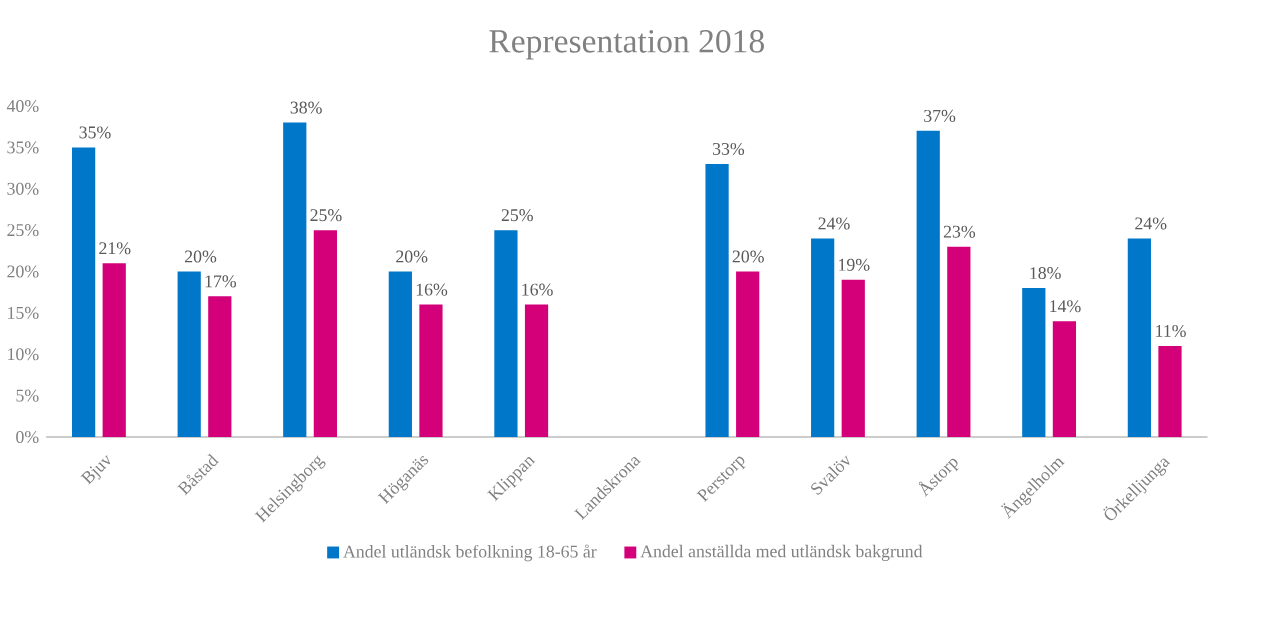  What do you see at coordinates (23, 230) in the screenshot?
I see `y-tick-label: 25%` at bounding box center [23, 230].